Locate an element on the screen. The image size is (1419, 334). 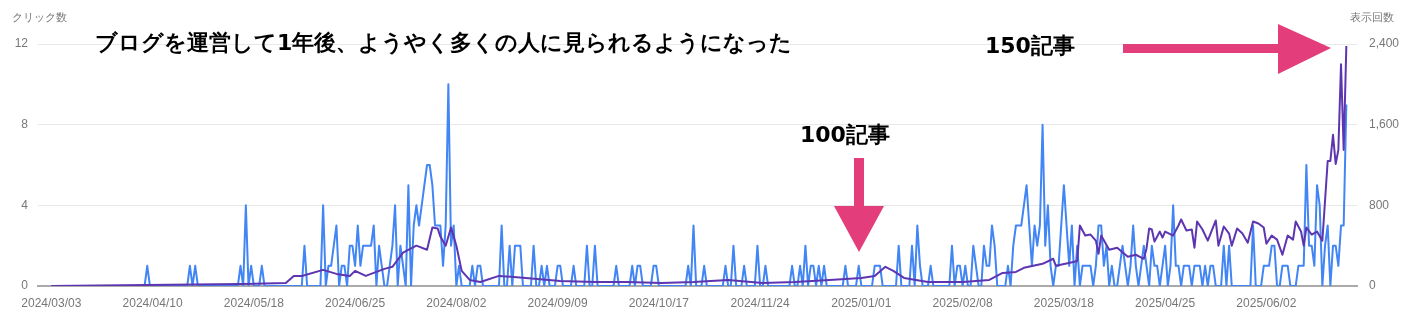
y-tick-label: 4 is located at coordinates (25, 204).